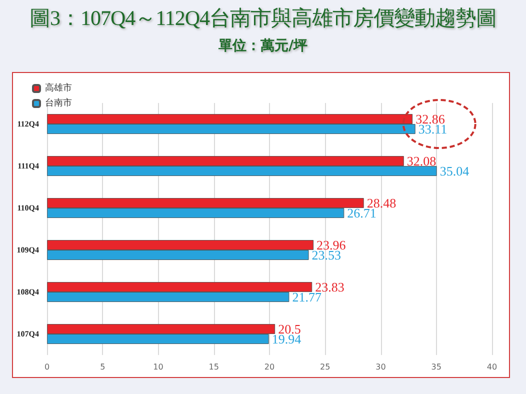  What do you see at coordinates (329, 287) in the screenshot?
I see `data-label: 23.83` at bounding box center [329, 287].